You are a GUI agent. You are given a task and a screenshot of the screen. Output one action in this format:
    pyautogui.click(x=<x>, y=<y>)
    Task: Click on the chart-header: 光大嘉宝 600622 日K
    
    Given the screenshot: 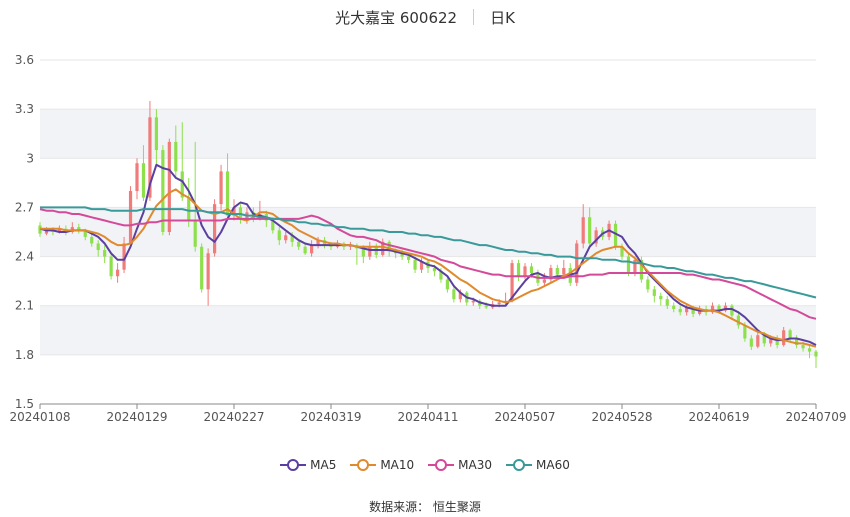 What is the action you would take?
    pyautogui.click(x=425, y=17)
    